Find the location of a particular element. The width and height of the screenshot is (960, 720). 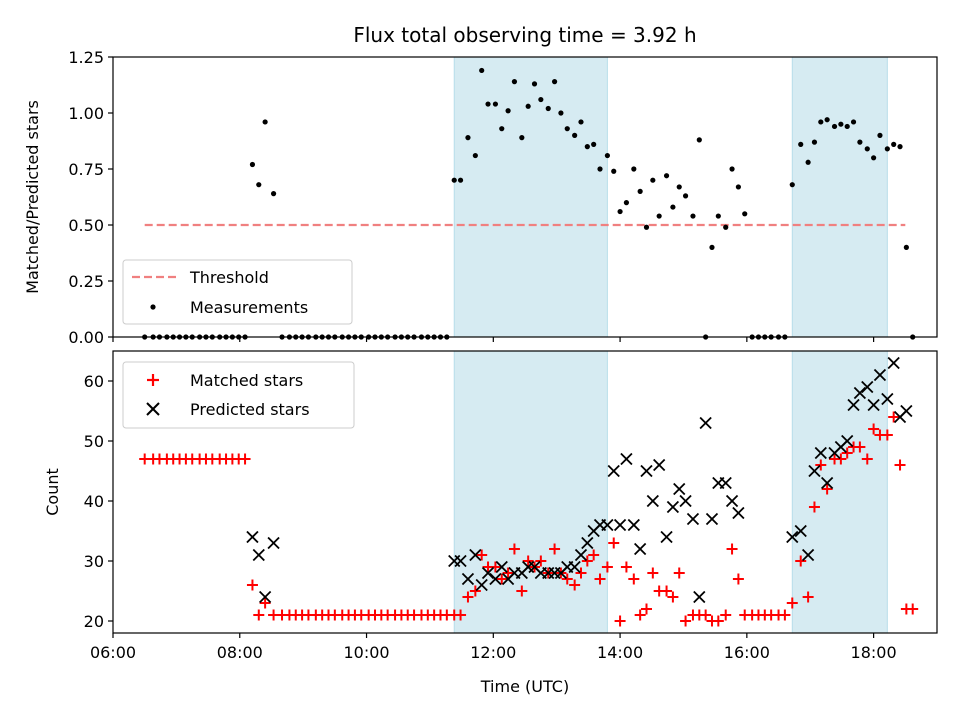

y-tick-label: 0.00 is located at coordinates (86, 337).